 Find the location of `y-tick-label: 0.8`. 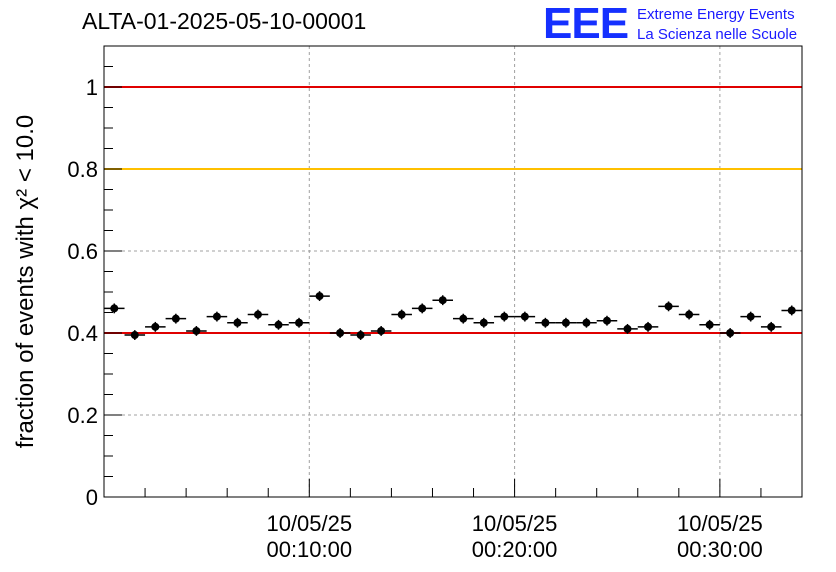

y-tick-label: 0.8 is located at coordinates (82, 169).